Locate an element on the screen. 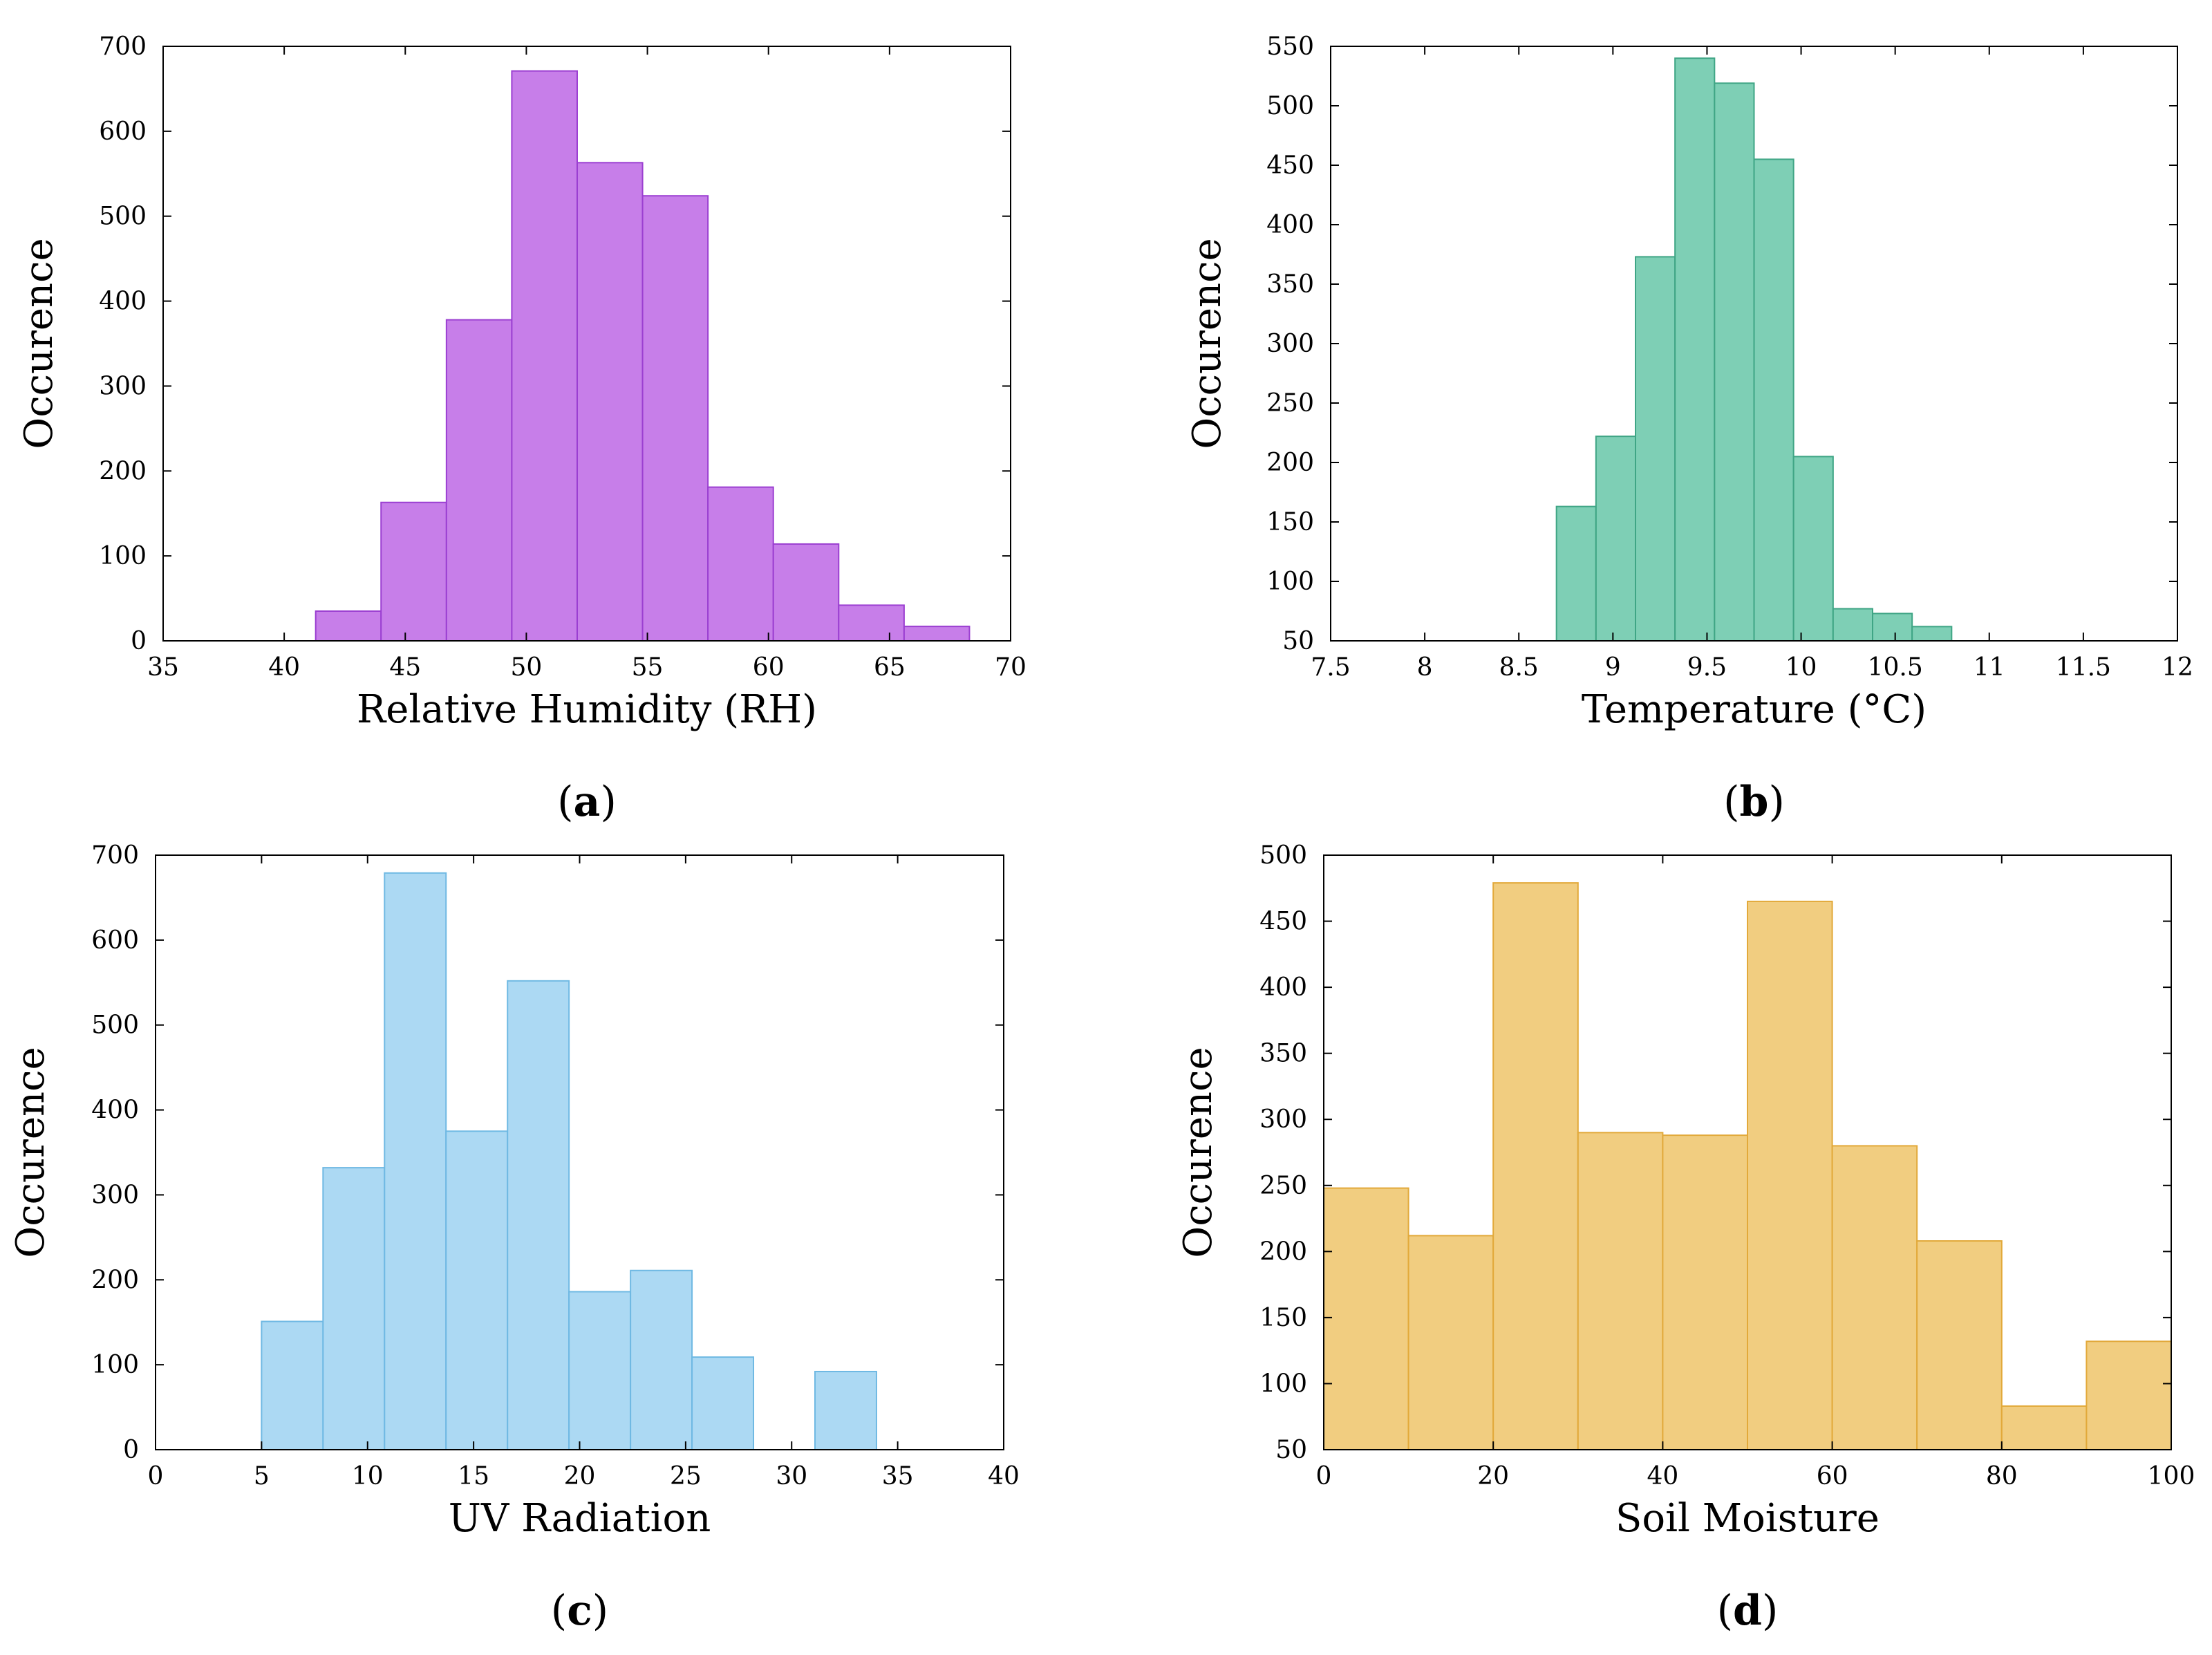 The image size is (2212, 1655). x-tick-label: 11 is located at coordinates (1989, 667).